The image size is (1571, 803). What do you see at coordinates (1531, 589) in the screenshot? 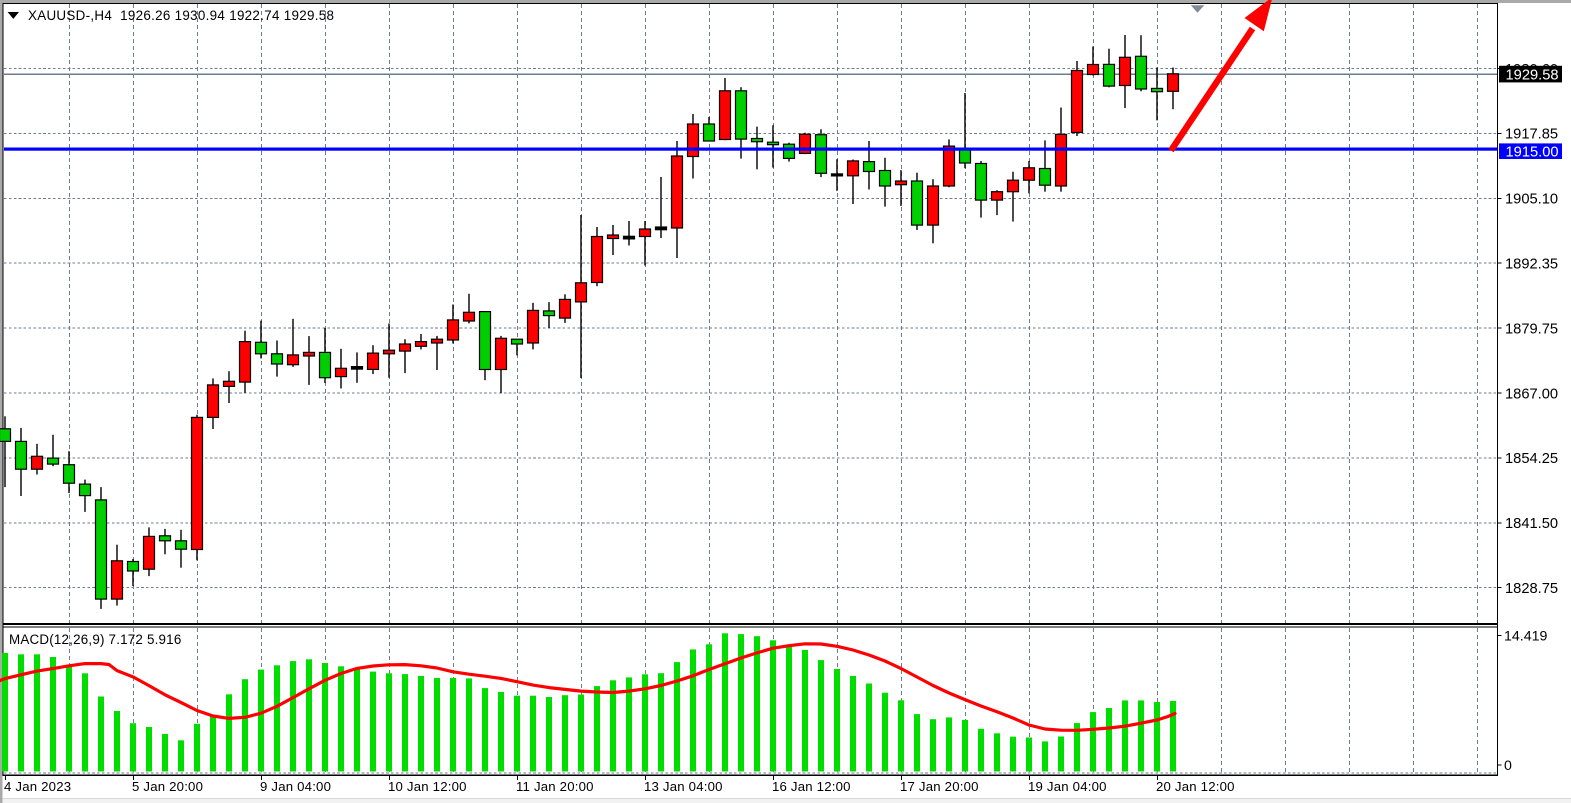
I see `svg-text: 1828.75` at bounding box center [1531, 589].